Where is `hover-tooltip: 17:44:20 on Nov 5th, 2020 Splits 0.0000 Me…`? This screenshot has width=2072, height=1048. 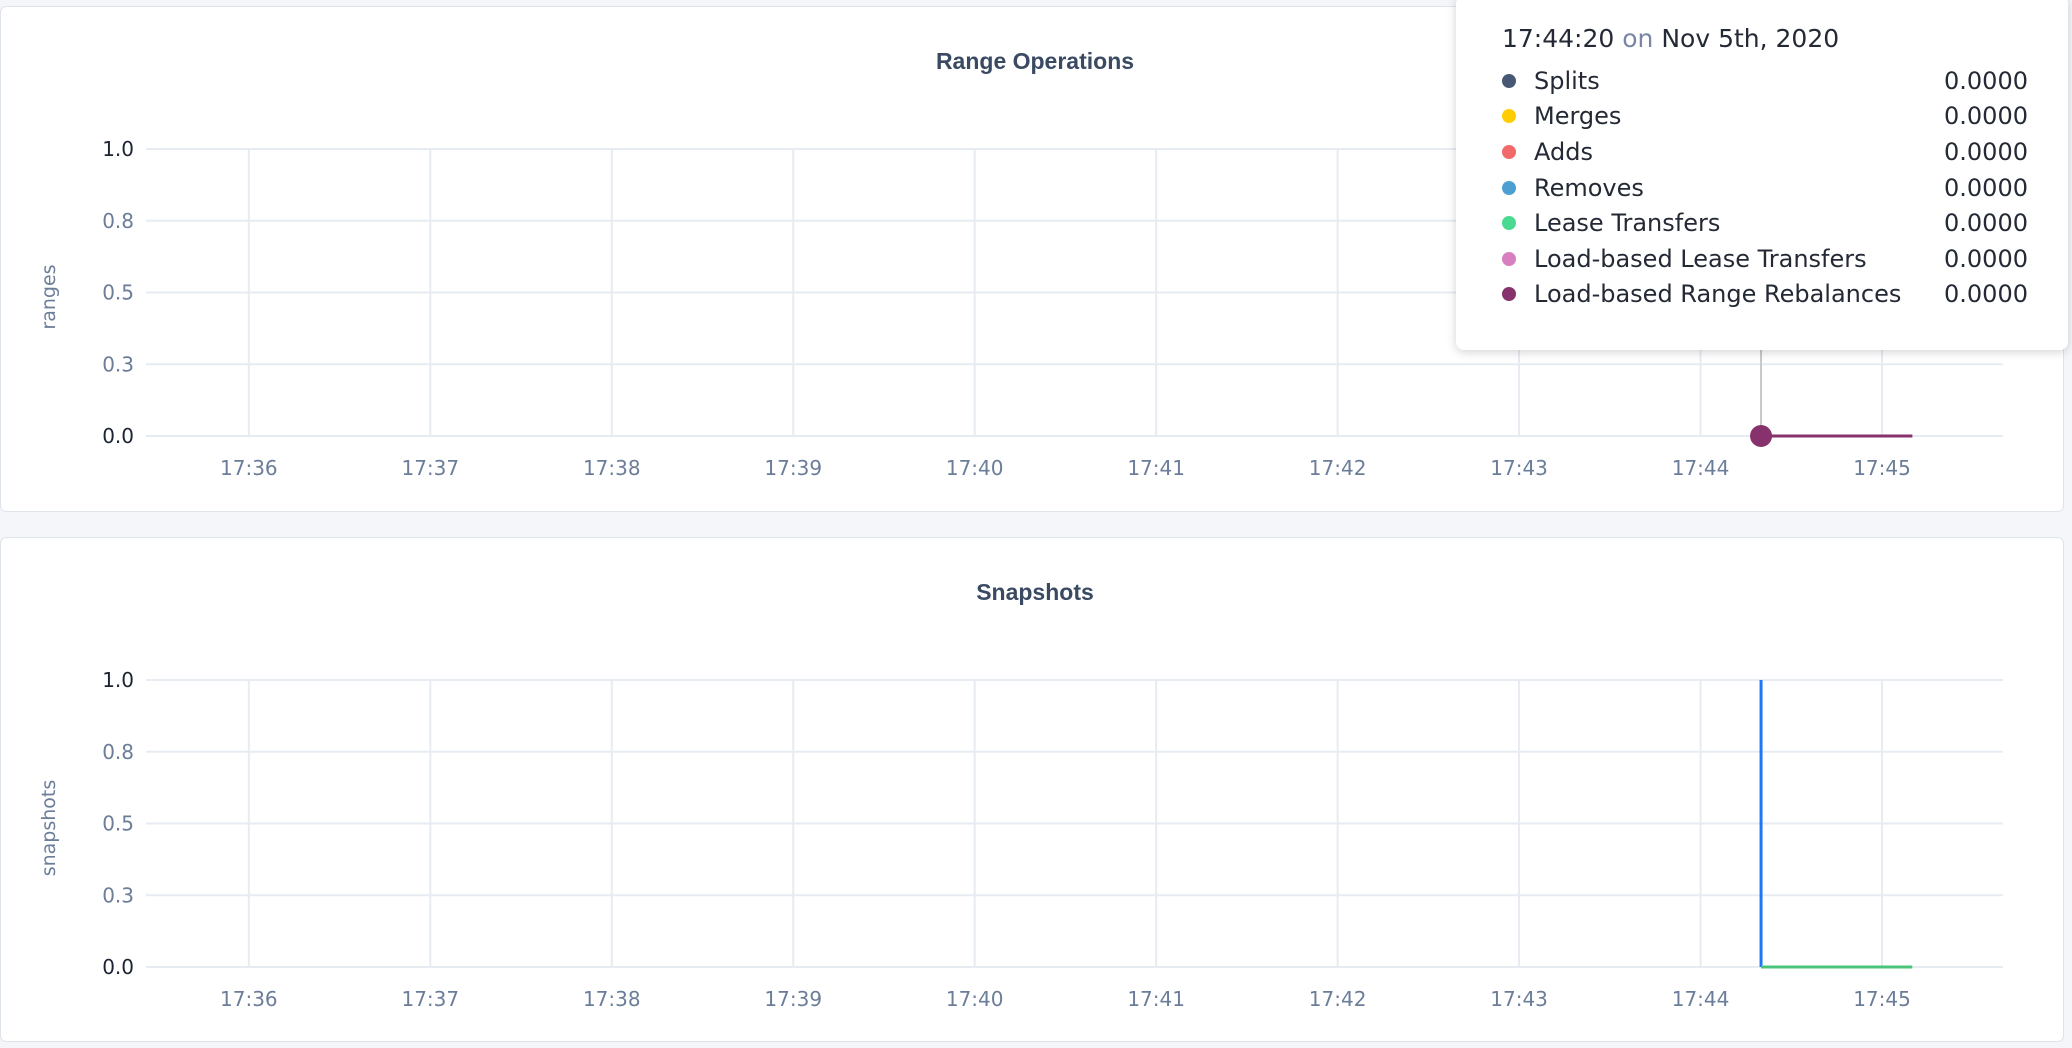 hover-tooltip: 17:44:20 on Nov 5th, 2020 Splits 0.0000 Me… is located at coordinates (1762, 175).